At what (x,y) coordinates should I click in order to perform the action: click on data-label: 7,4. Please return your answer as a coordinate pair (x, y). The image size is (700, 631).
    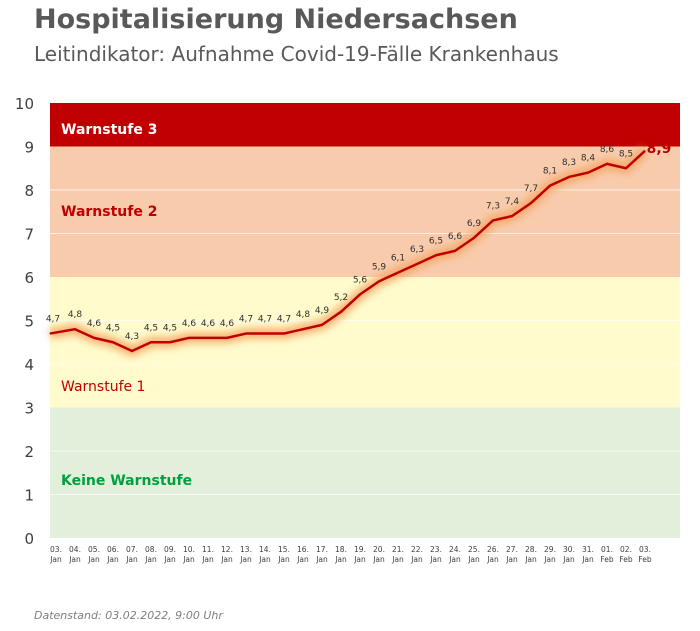
    Looking at the image, I should click on (512, 202).